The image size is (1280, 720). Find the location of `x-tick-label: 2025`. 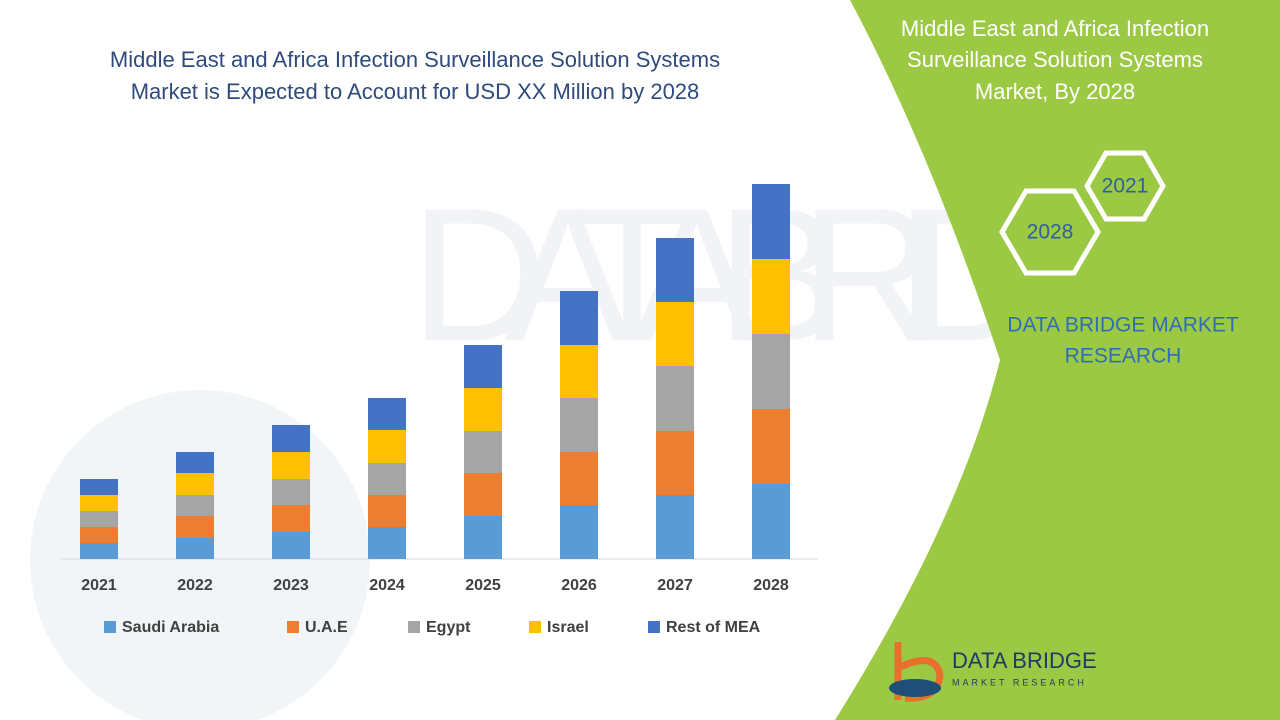

x-tick-label: 2025 is located at coordinates (483, 585).